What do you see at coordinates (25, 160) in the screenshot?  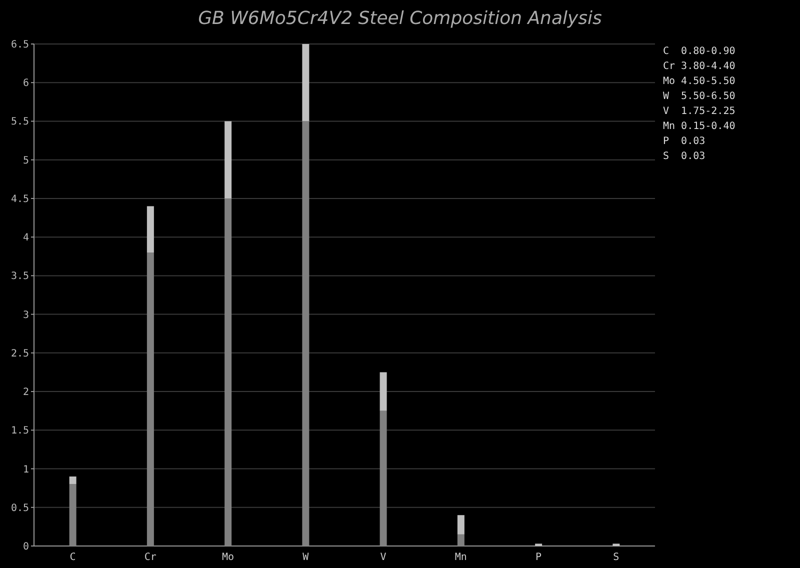 I see `y-tick-label: 5` at bounding box center [25, 160].